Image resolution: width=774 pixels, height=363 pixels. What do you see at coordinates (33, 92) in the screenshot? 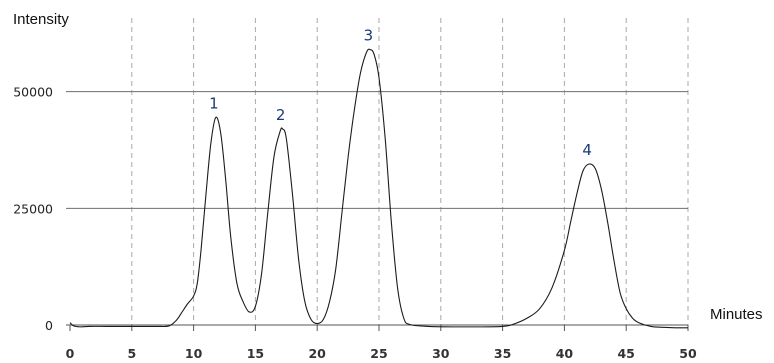
I see `y-tick-label-50000: 50000` at bounding box center [33, 92].